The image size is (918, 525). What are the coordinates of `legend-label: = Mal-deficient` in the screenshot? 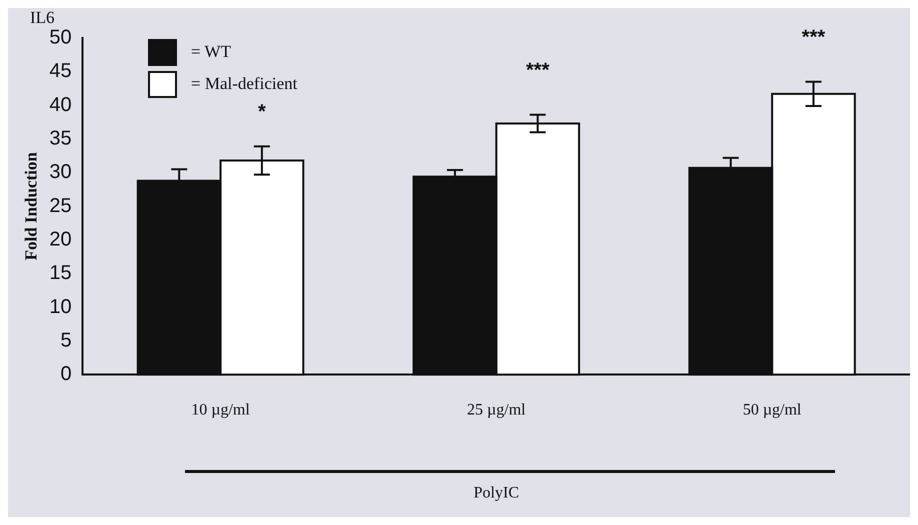 It's located at (244, 84).